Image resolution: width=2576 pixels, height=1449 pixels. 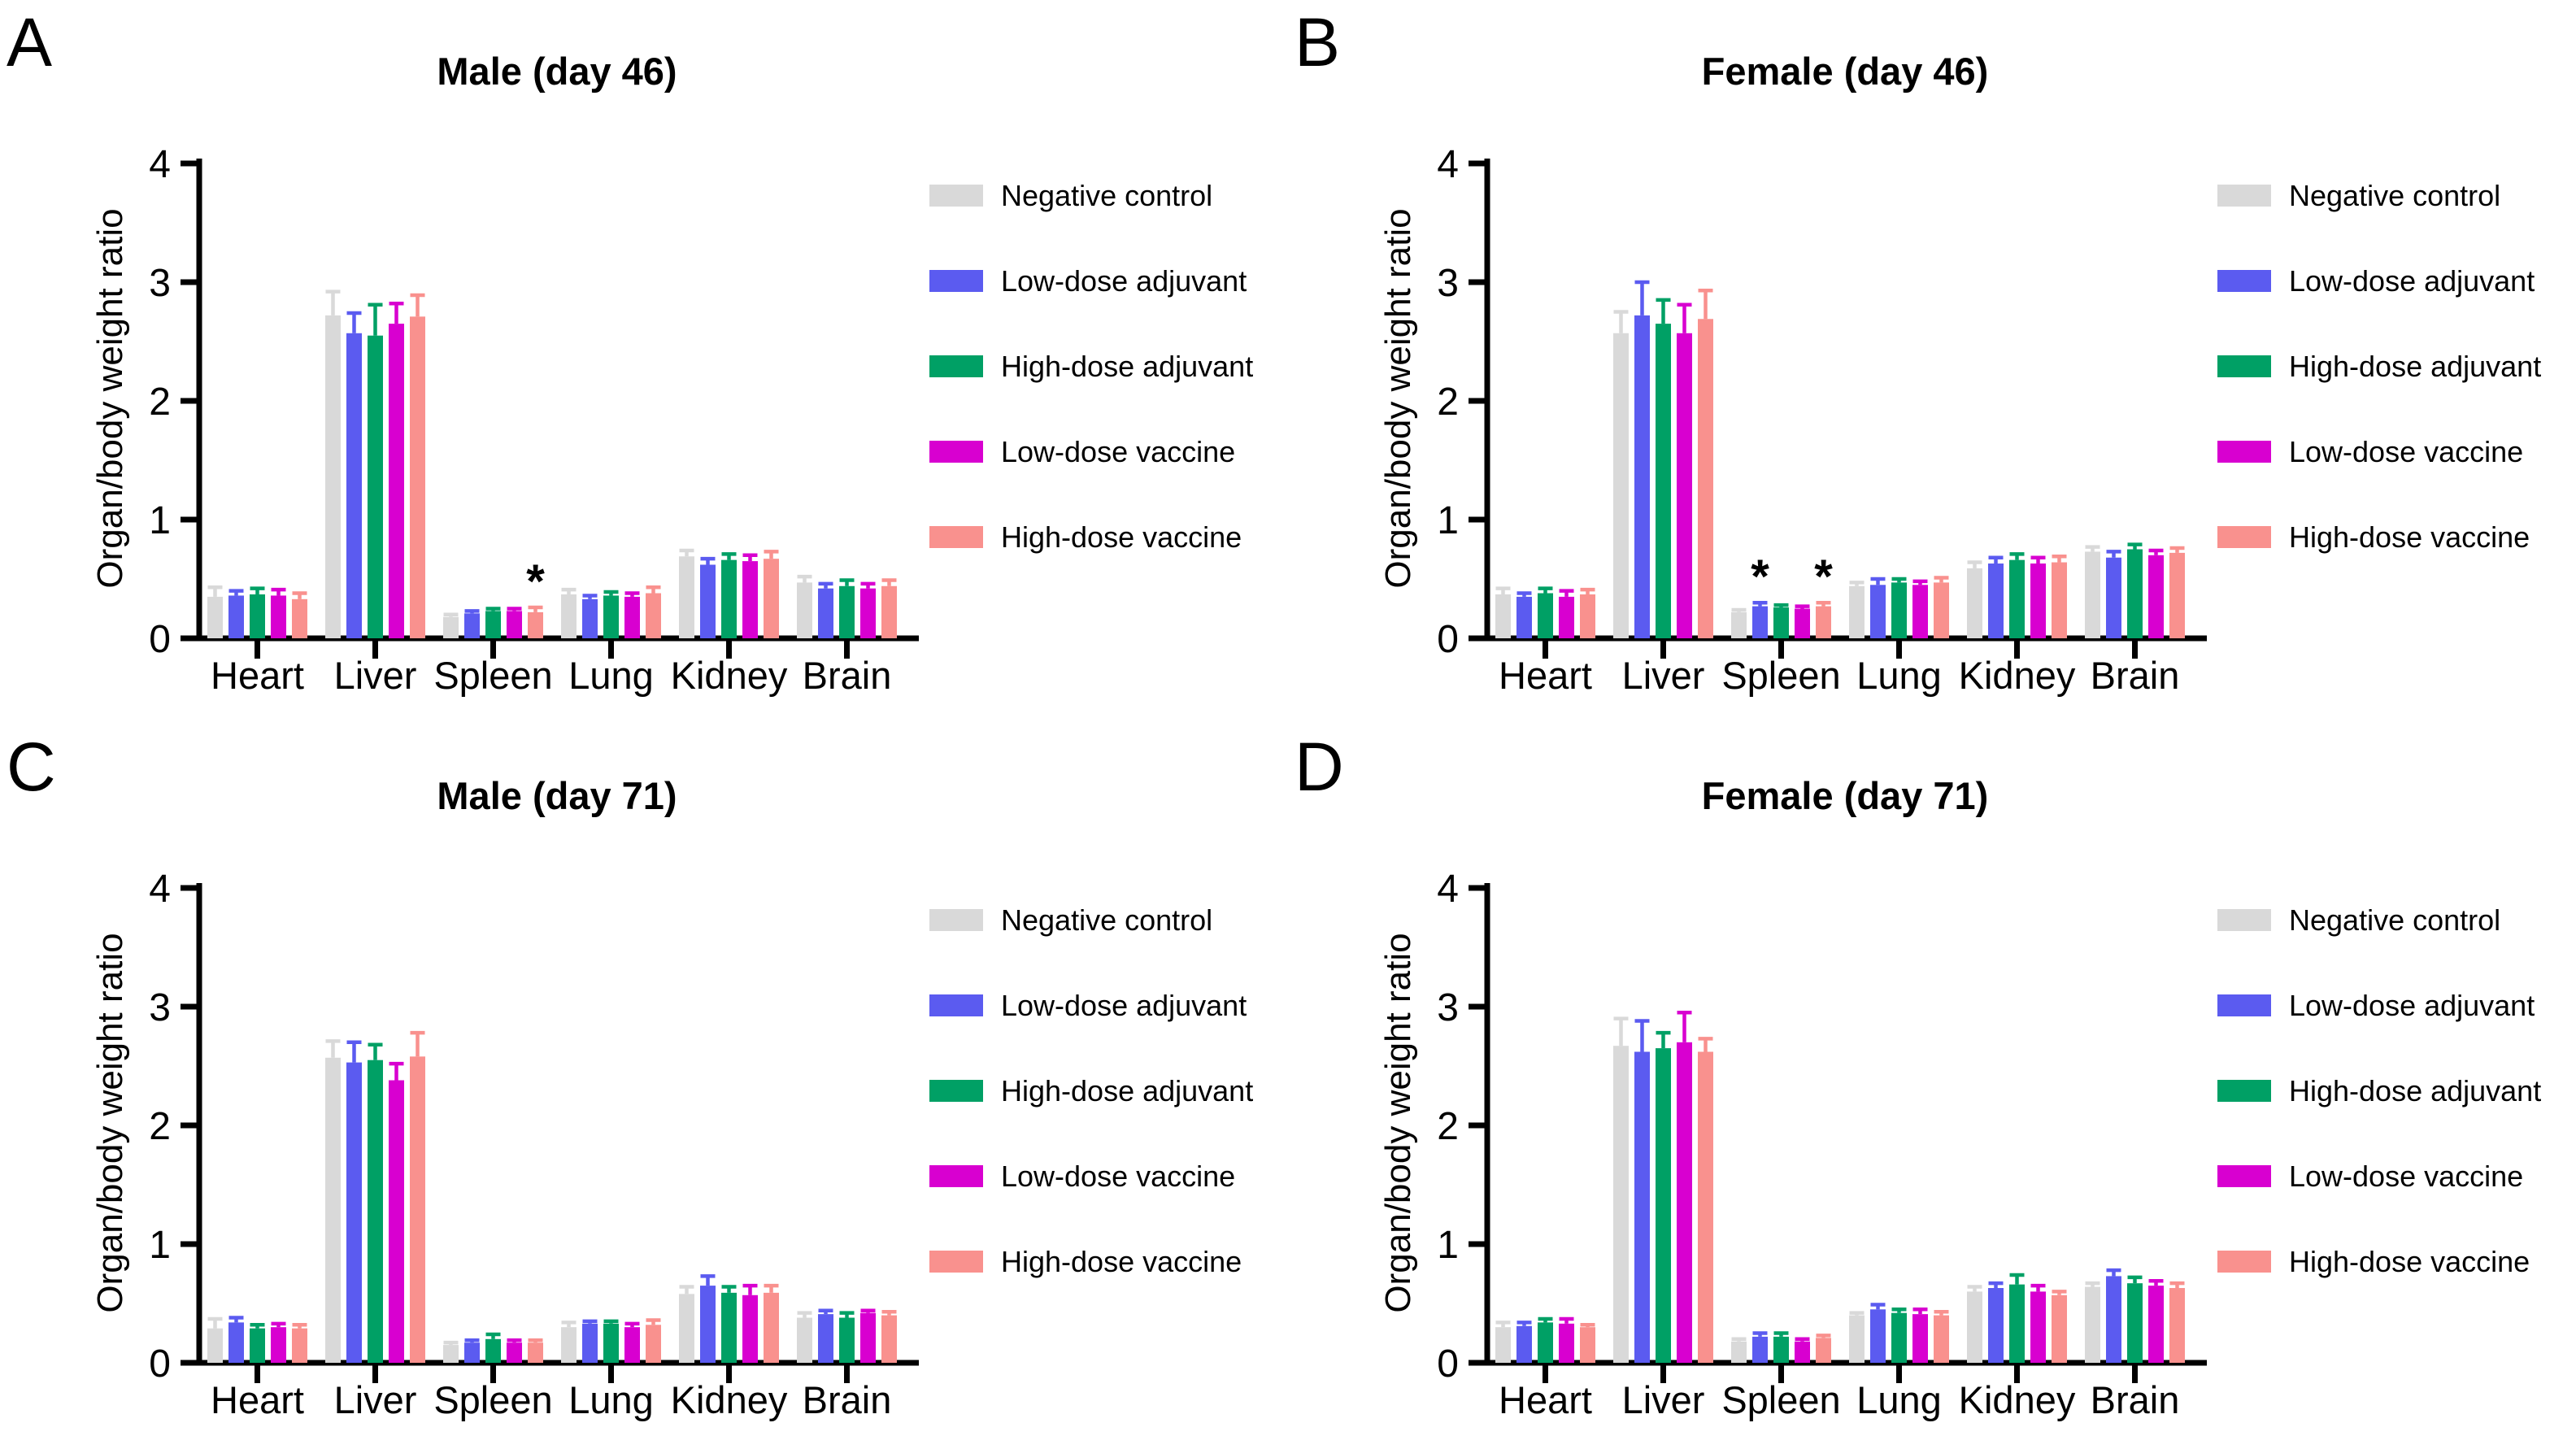 What do you see at coordinates (2410, 1261) in the screenshot?
I see `legend-label: High-dose vaccine` at bounding box center [2410, 1261].